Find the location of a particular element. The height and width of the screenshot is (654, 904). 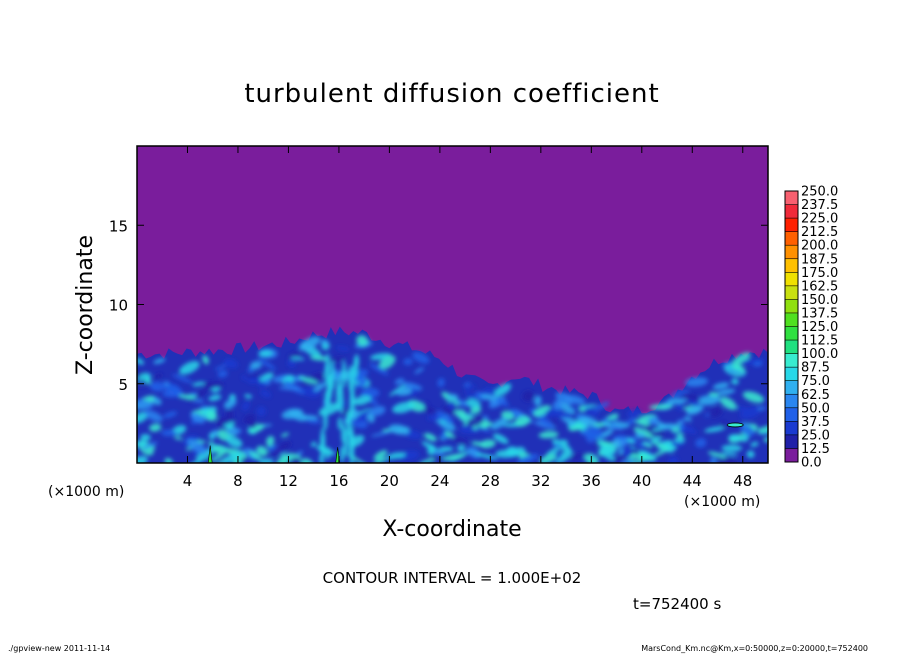

y-tick-label: 5 is located at coordinates (123, 385).